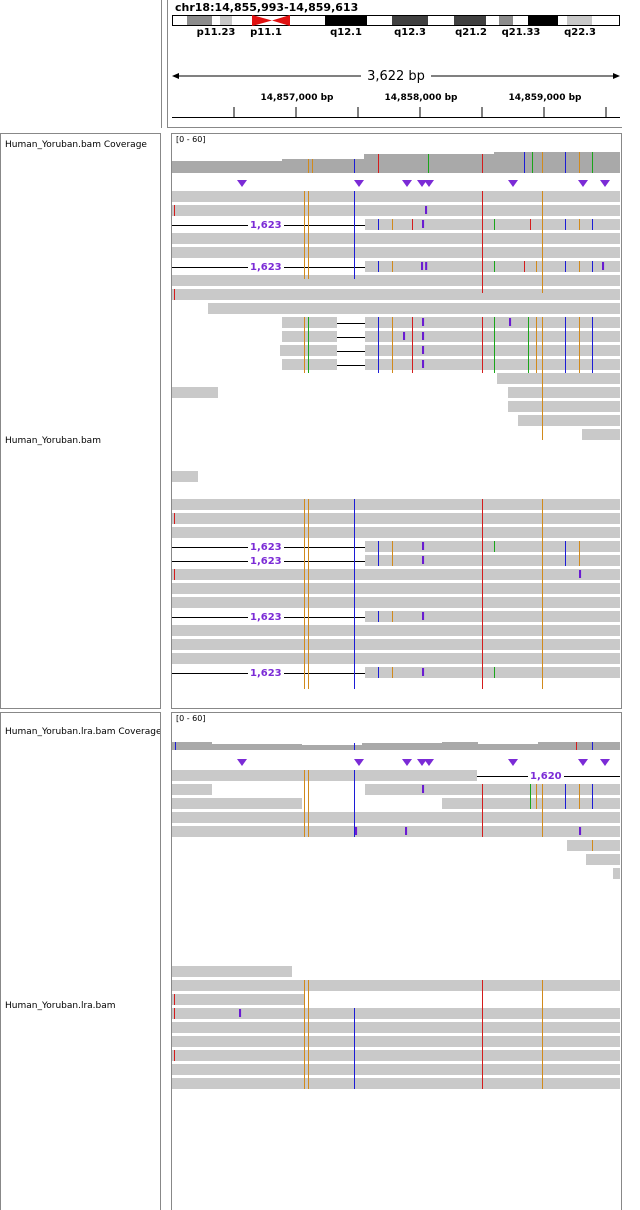  What do you see at coordinates (60, 1006) in the screenshot?
I see `alignment-track-name: Human_Yoruban.lra.bam` at bounding box center [60, 1006].